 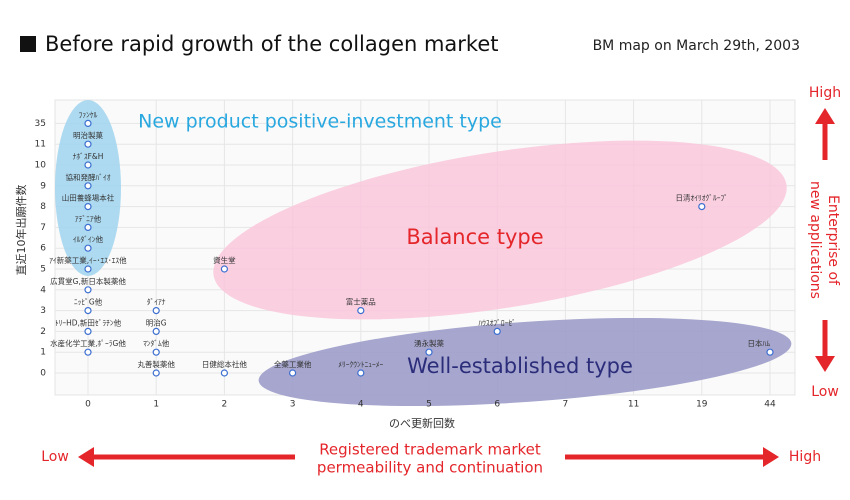 I want to click on point-label: ﾏﾝﾀﾞﾑ他, so click(x=156, y=343).